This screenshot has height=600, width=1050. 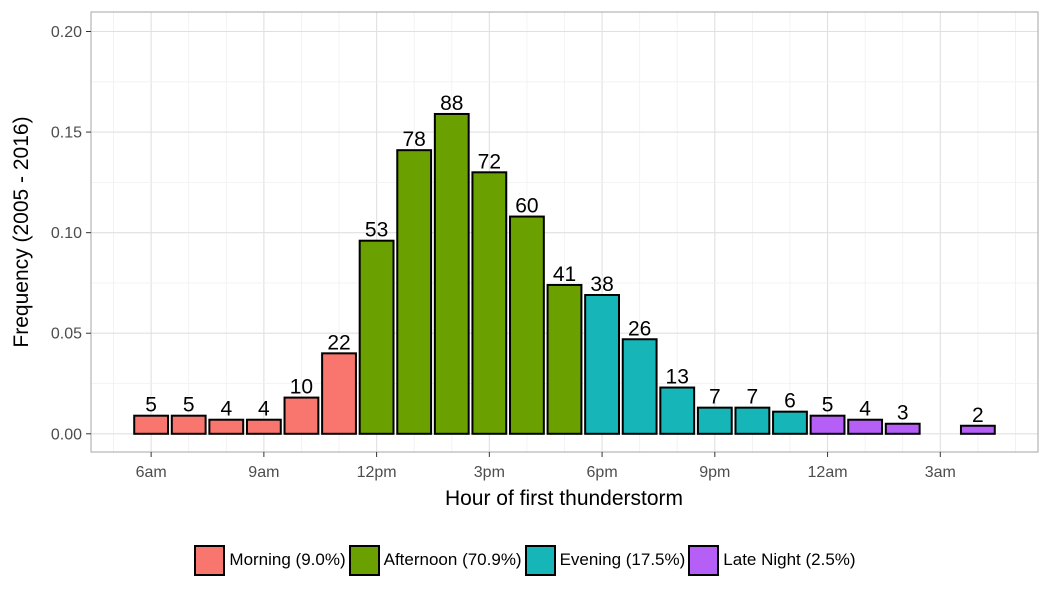 What do you see at coordinates (263, 472) in the screenshot?
I see `x-tick-label: 9am` at bounding box center [263, 472].